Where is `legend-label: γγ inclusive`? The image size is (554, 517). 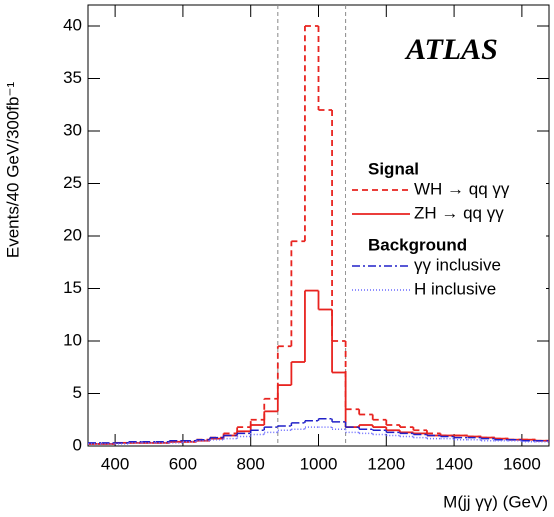 legend-label: γγ inclusive is located at coordinates (457, 264).